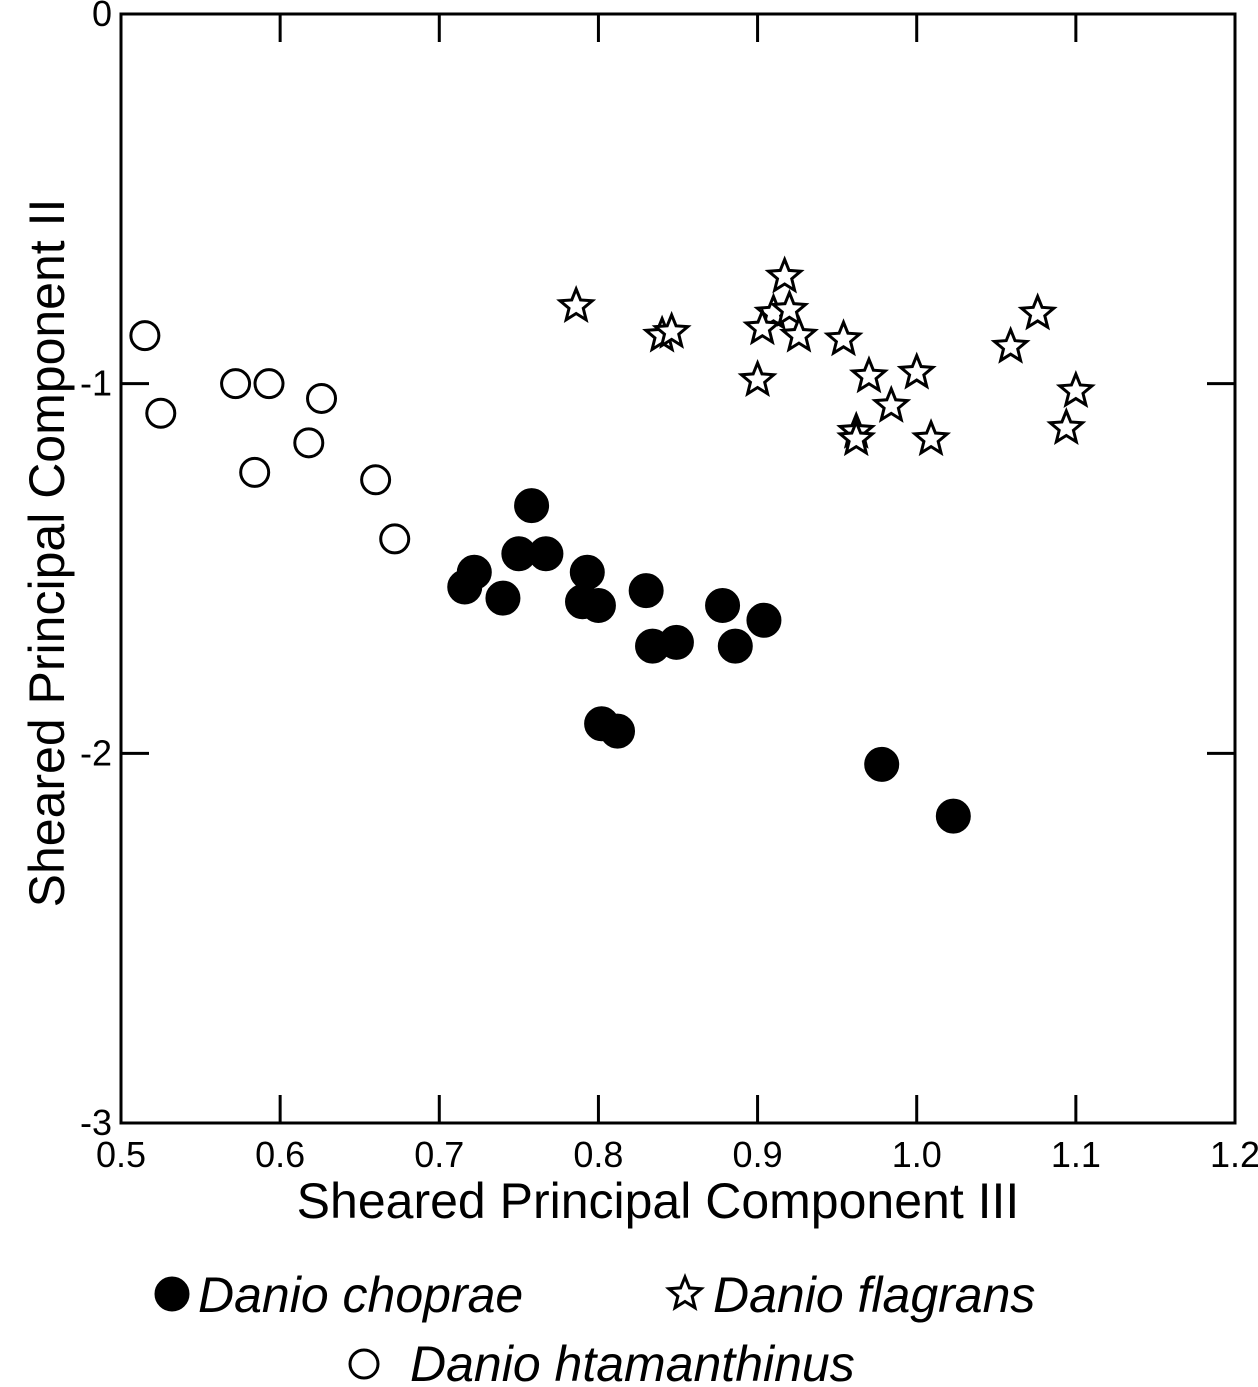 This screenshot has height=1387, width=1258. I want to click on x-tick-label: 0.6, so click(280, 1154).